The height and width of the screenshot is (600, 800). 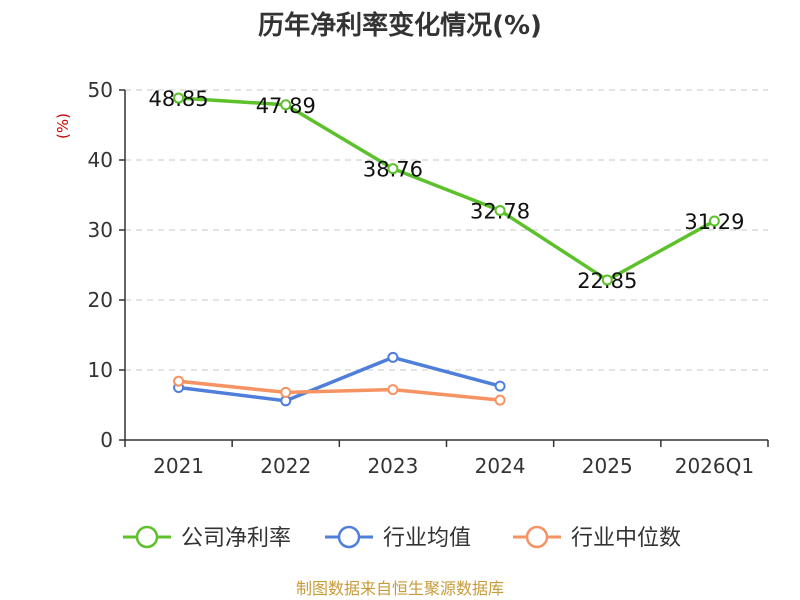 I want to click on y-tick-label-20: 20, so click(x=100, y=300).